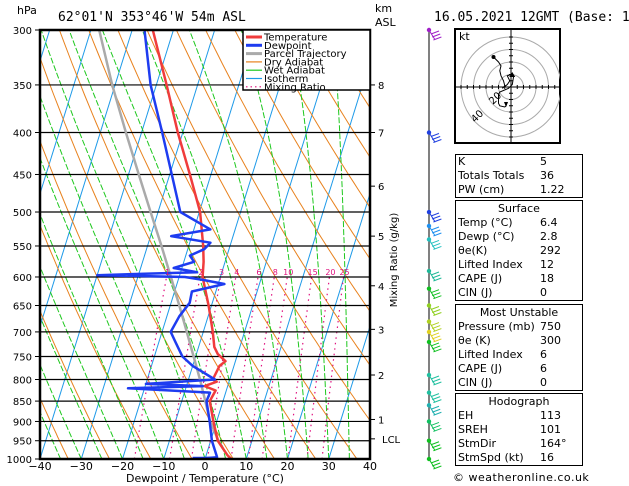 The height and width of the screenshot is (486, 629). Describe the element at coordinates (86, 179) in the screenshot. I see `isotherm-line` at that location.